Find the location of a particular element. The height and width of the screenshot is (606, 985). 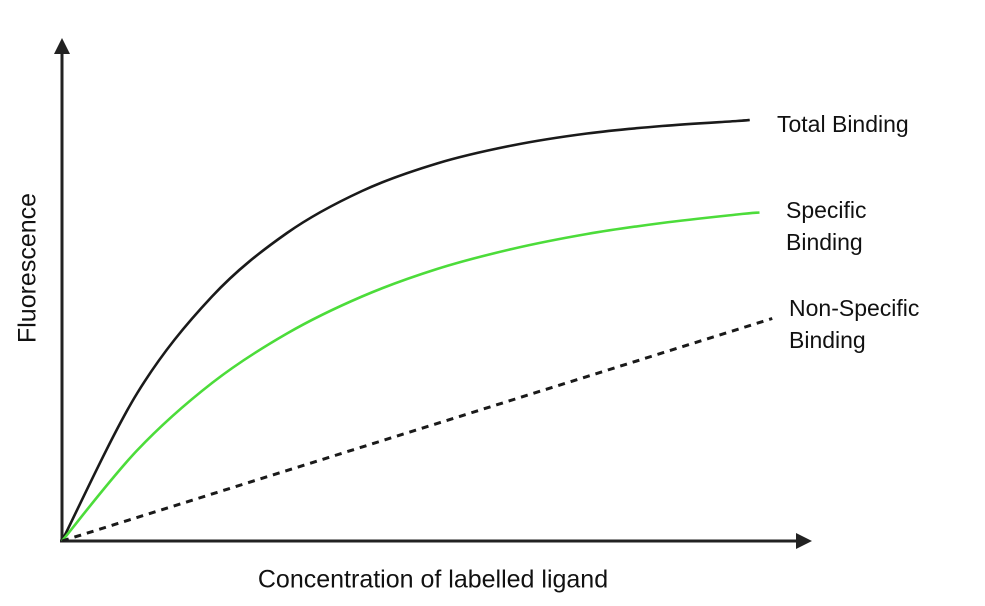

x-axis-arrow-icon is located at coordinates (804, 541).